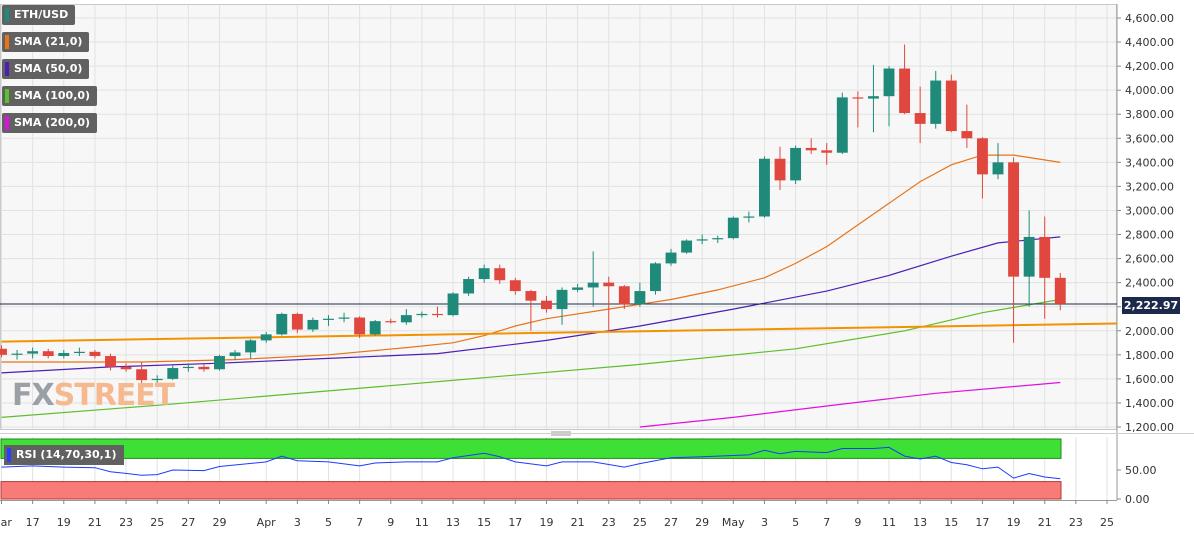 Image resolution: width=1194 pixels, height=540 pixels. What do you see at coordinates (267, 522) in the screenshot?
I see `x-tick-label-8: Apr` at bounding box center [267, 522].